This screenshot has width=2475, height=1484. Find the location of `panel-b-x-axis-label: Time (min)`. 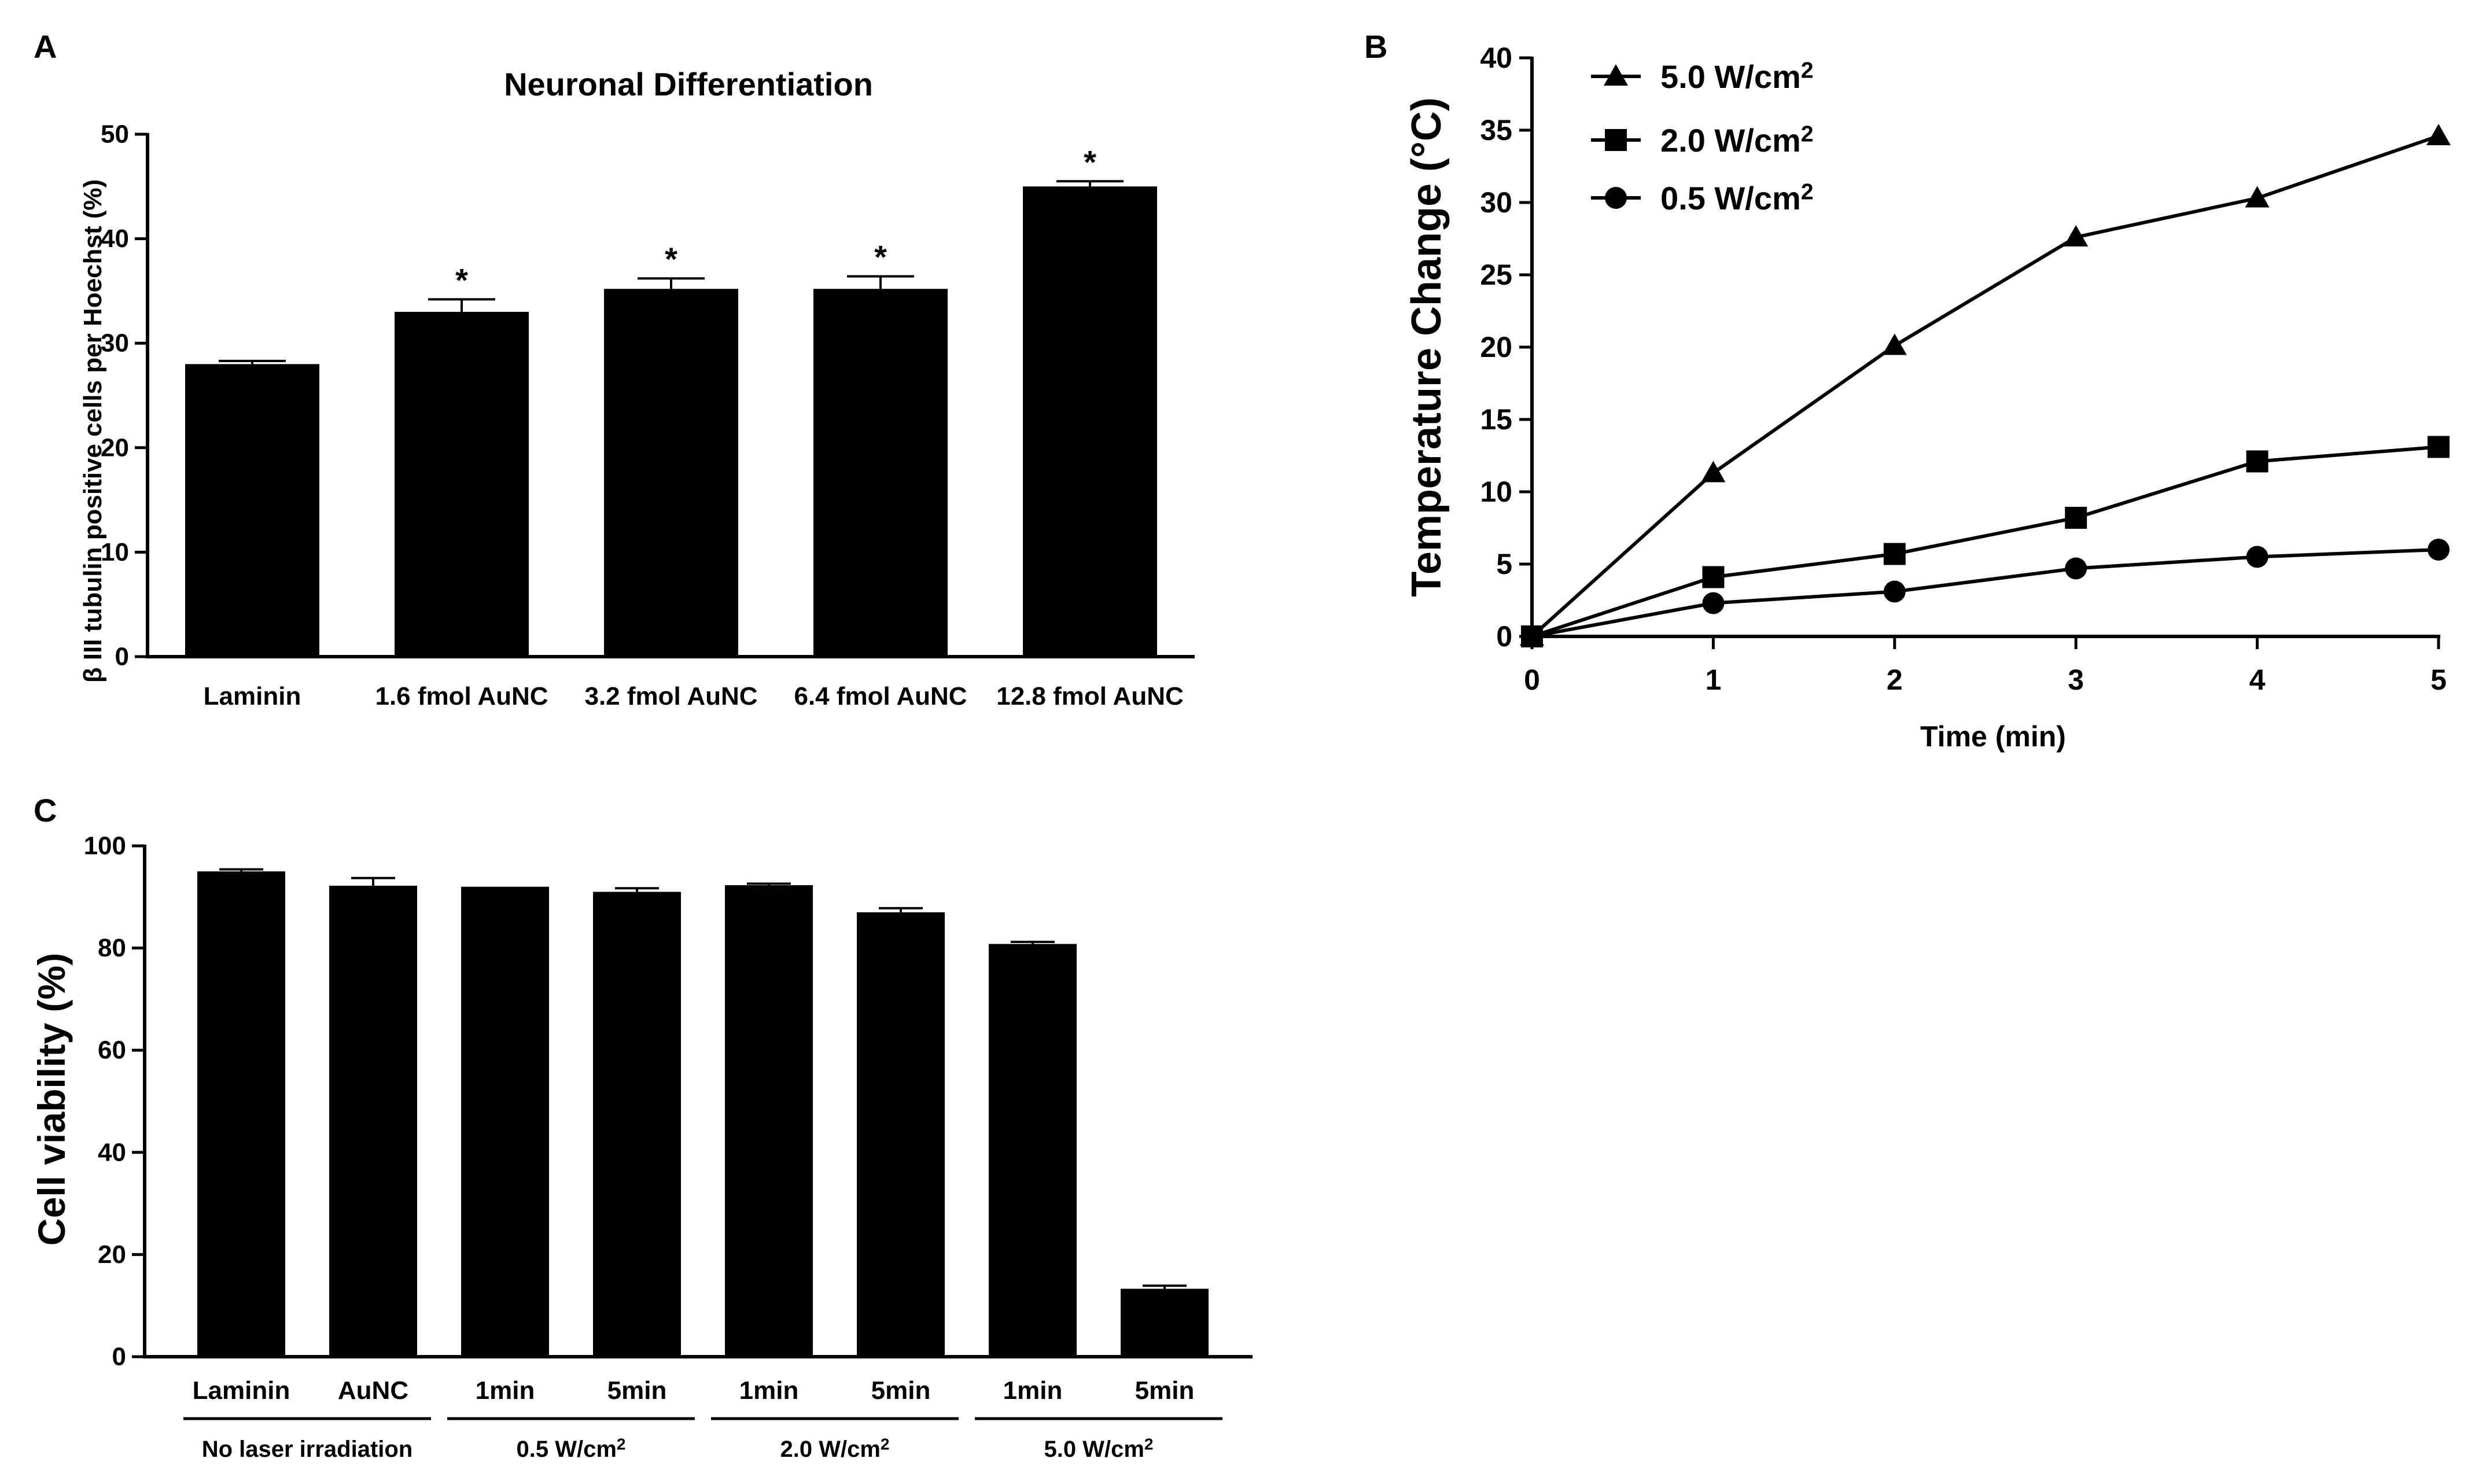

panel-b-x-axis-label: Time (min) is located at coordinates (1993, 736).